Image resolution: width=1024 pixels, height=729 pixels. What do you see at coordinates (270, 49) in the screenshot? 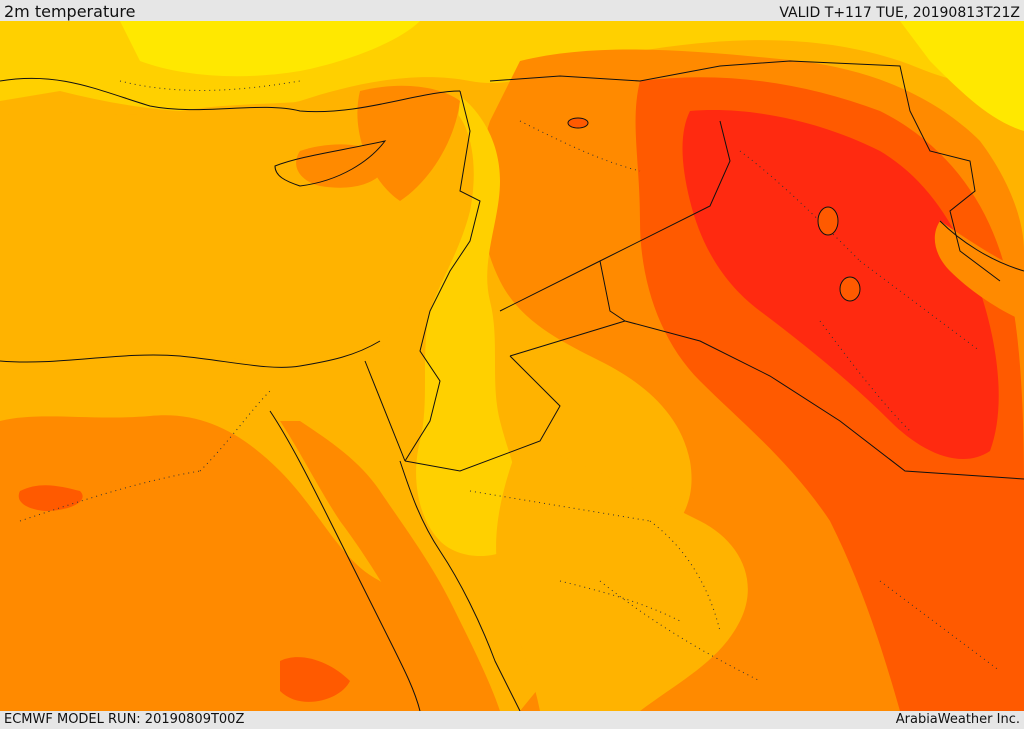
I see `temperature-zone-coolest-north` at bounding box center [270, 49].